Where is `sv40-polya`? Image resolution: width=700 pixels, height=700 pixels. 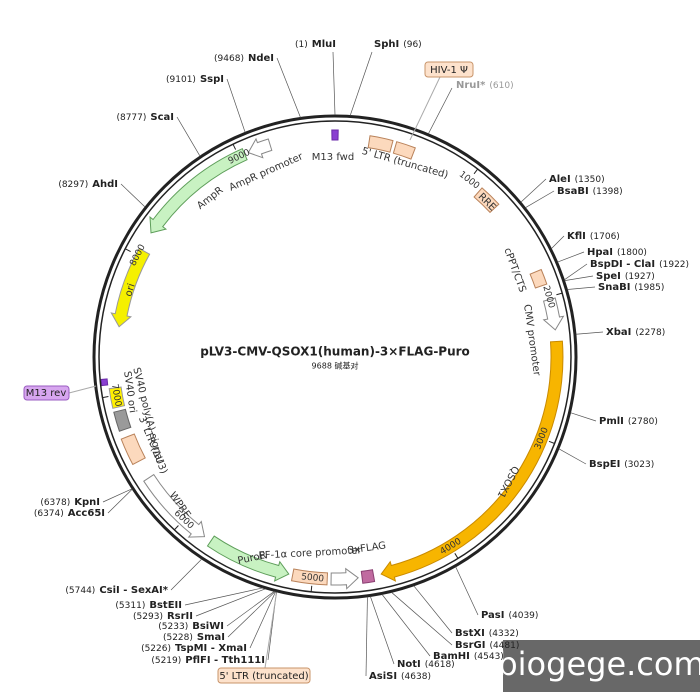 sv40-polya is located at coordinates (117, 397).